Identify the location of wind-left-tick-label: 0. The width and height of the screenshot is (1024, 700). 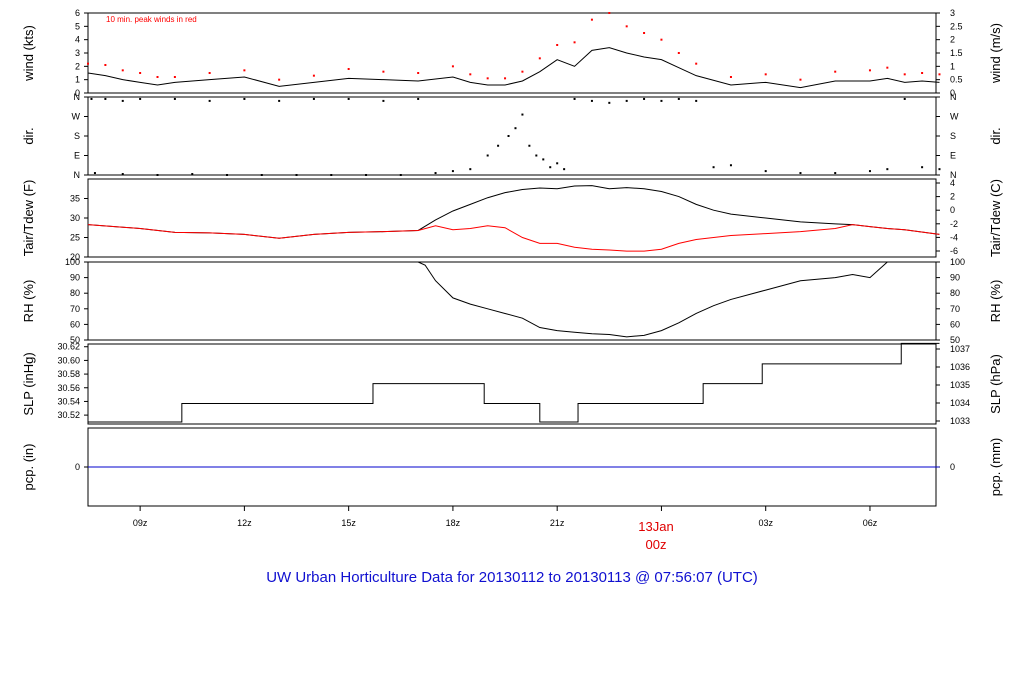
(77, 93).